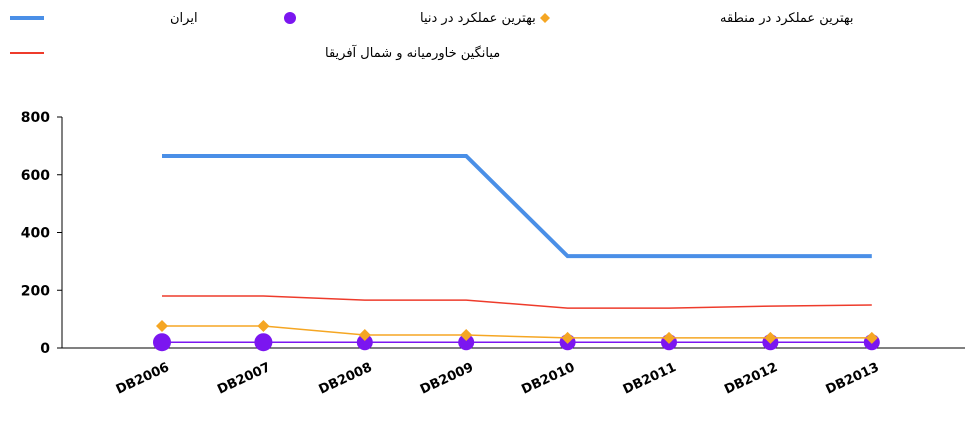 The width and height of the screenshot is (965, 421). Describe the element at coordinates (853, 379) in the screenshot. I see `x-tick-label: DB2013` at that location.